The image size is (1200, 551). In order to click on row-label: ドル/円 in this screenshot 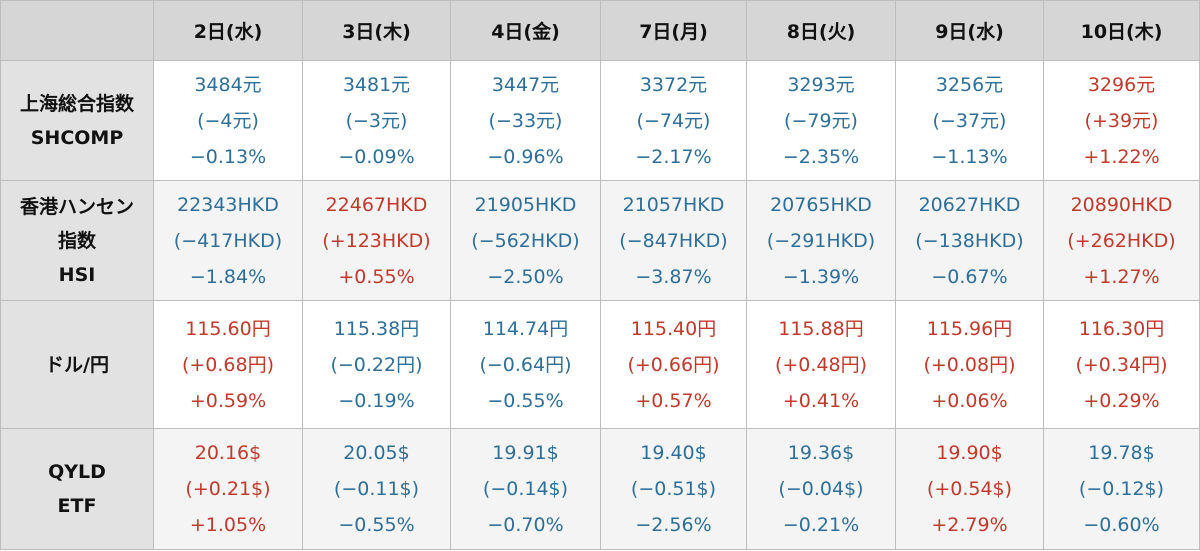, I will do `click(77, 364)`.